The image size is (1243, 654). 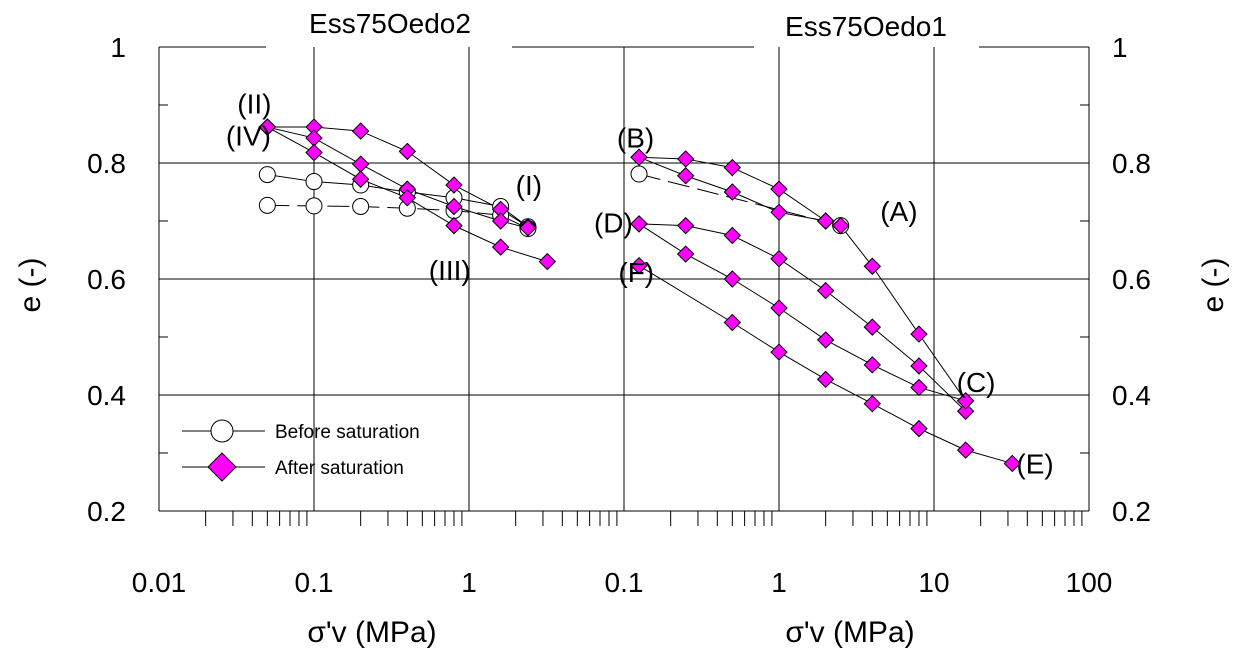 What do you see at coordinates (371, 632) in the screenshot?
I see `left-x-axis-label: σ'v (MPa)` at bounding box center [371, 632].